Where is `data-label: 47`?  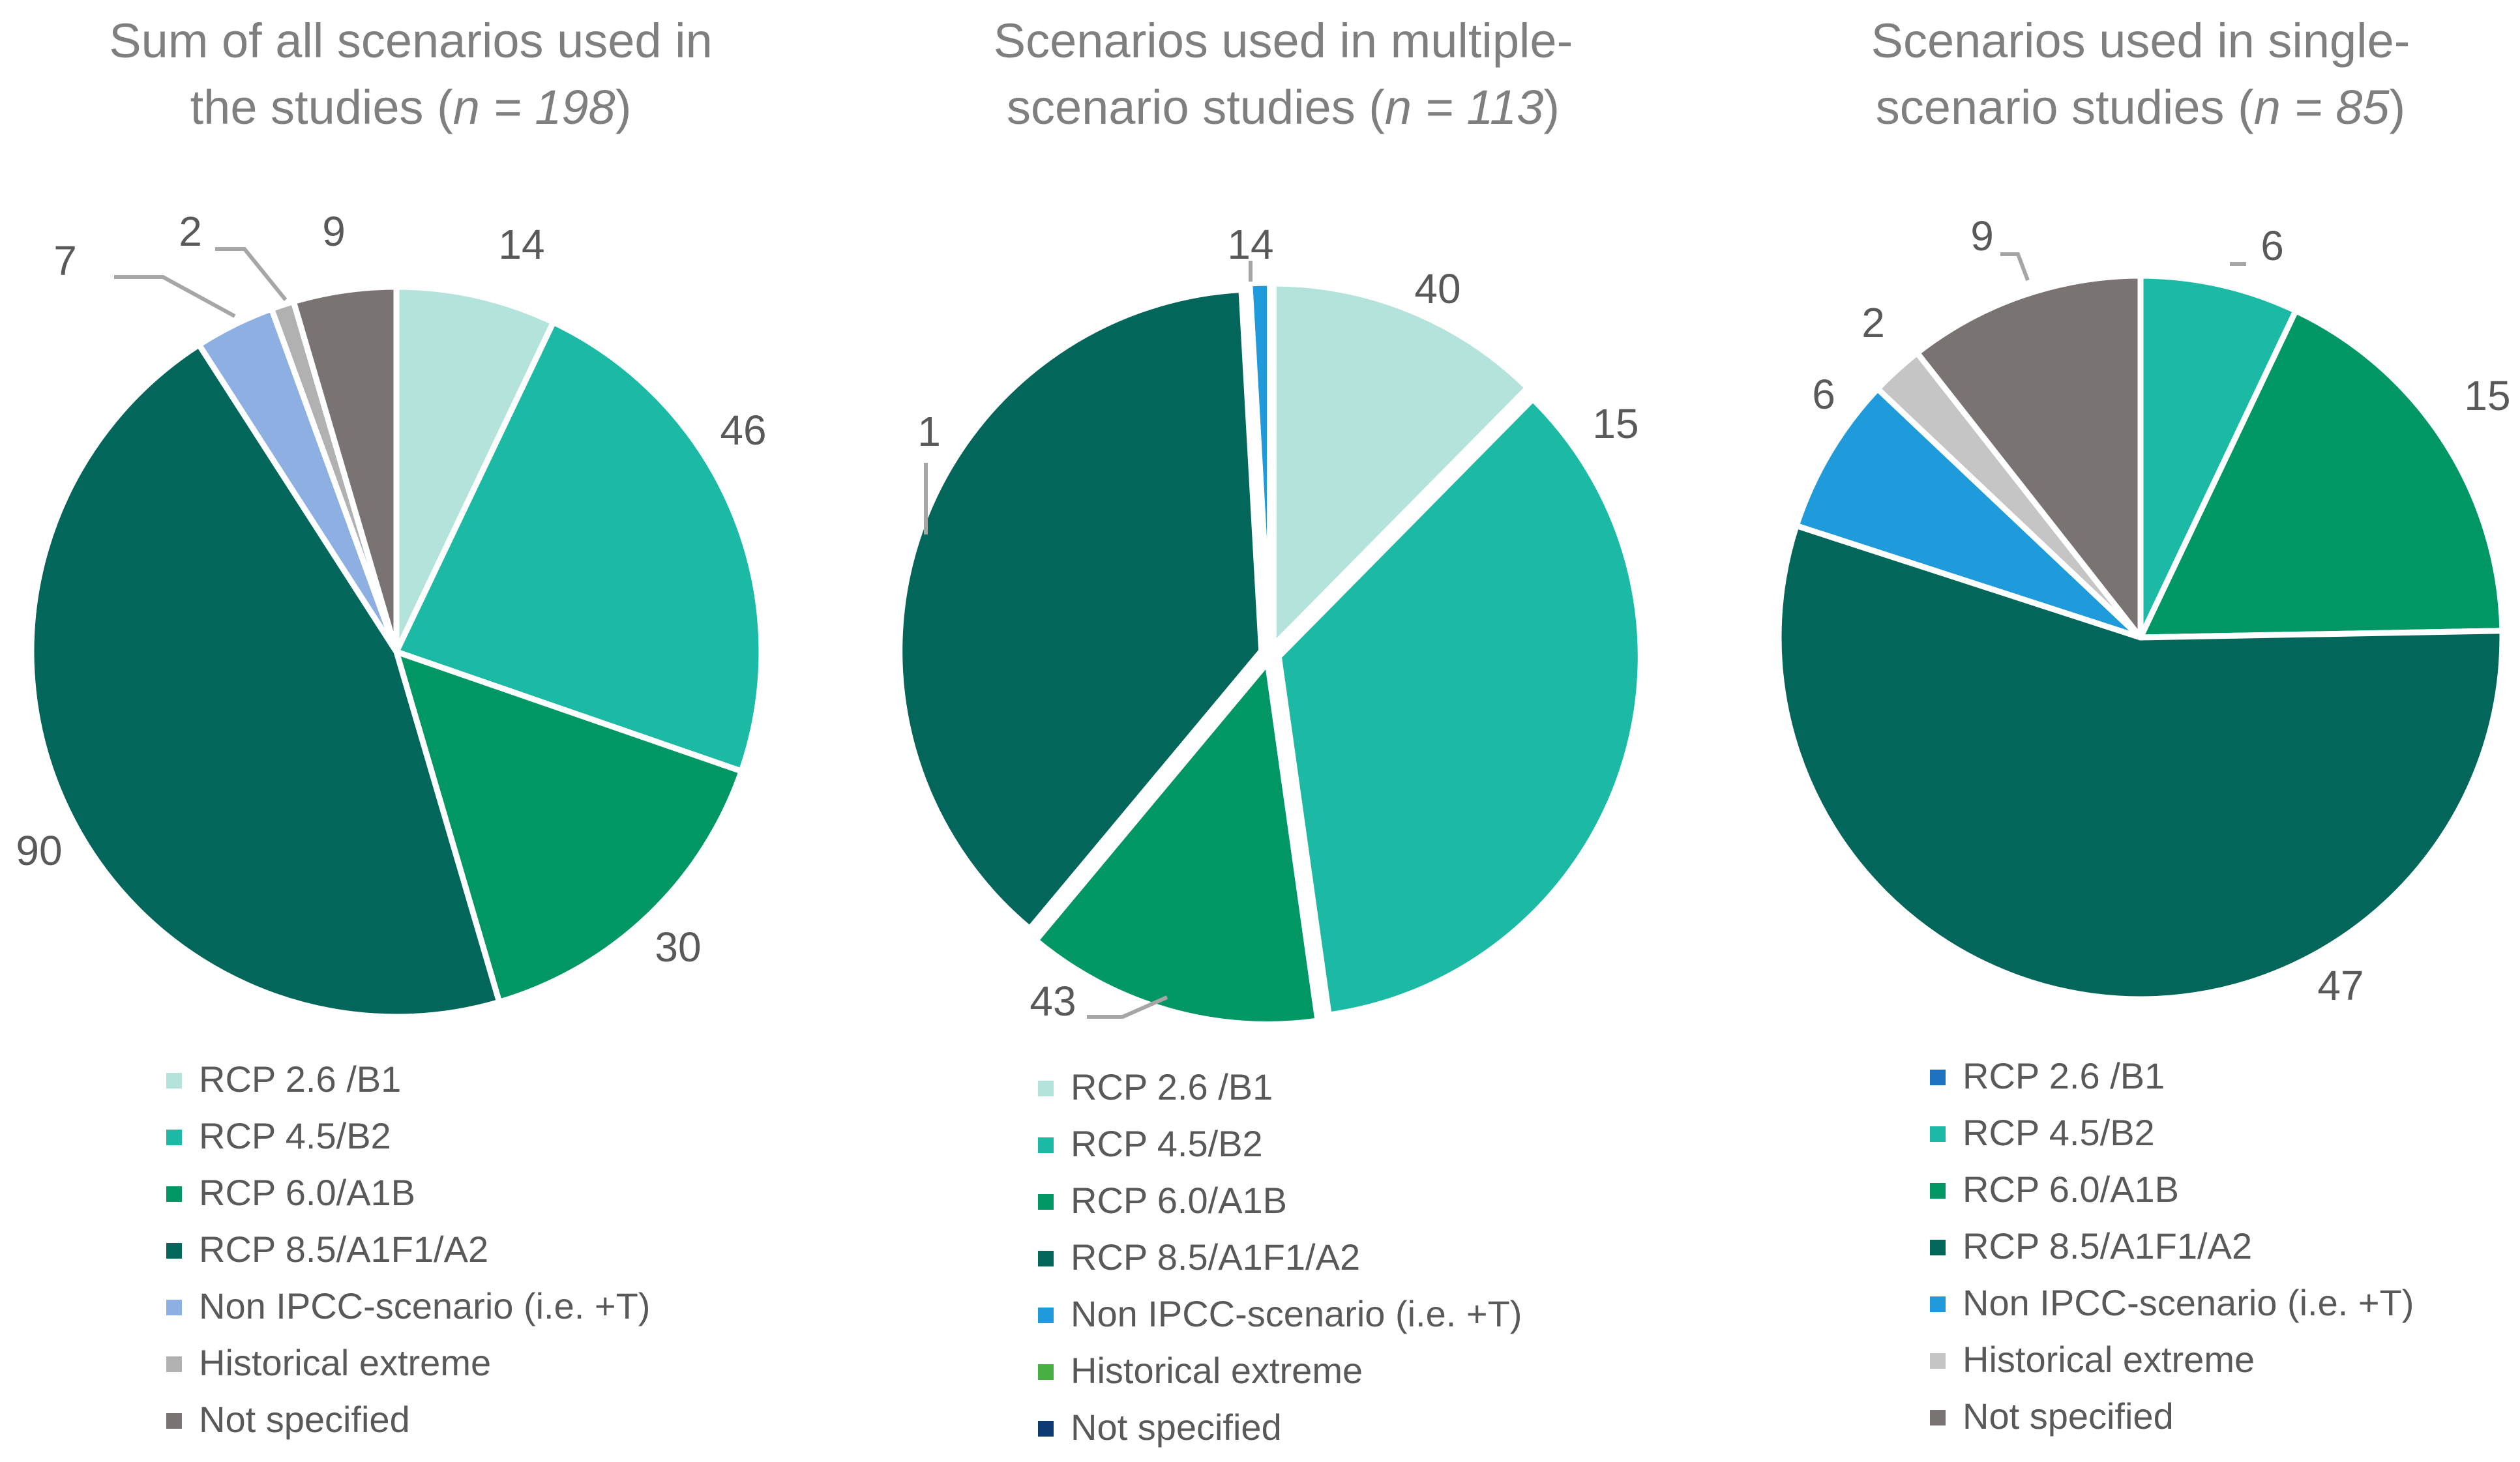 data-label: 47 is located at coordinates (2341, 985).